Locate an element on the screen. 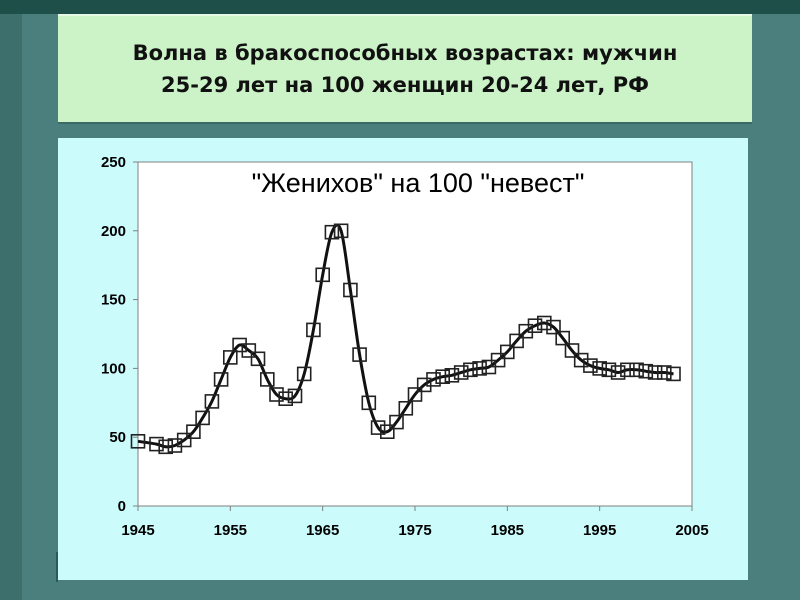 The width and height of the screenshot is (800, 600). y-tick-label: 50 is located at coordinates (117, 437).